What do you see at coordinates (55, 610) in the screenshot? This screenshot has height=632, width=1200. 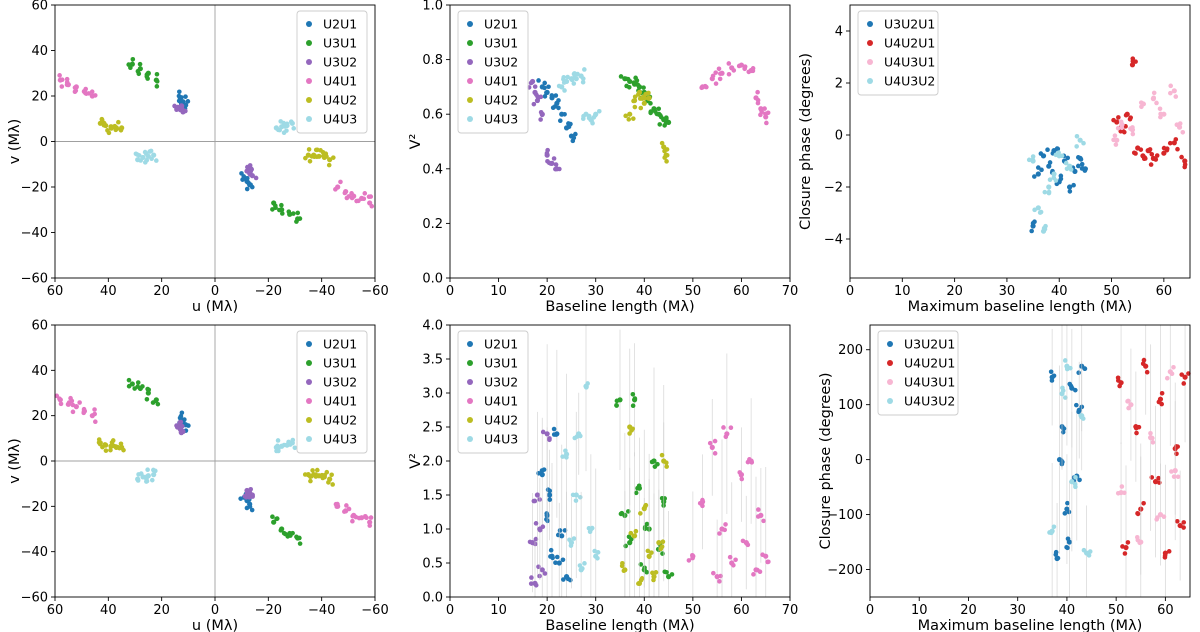 I see `x-tick-label: 60` at bounding box center [55, 610].